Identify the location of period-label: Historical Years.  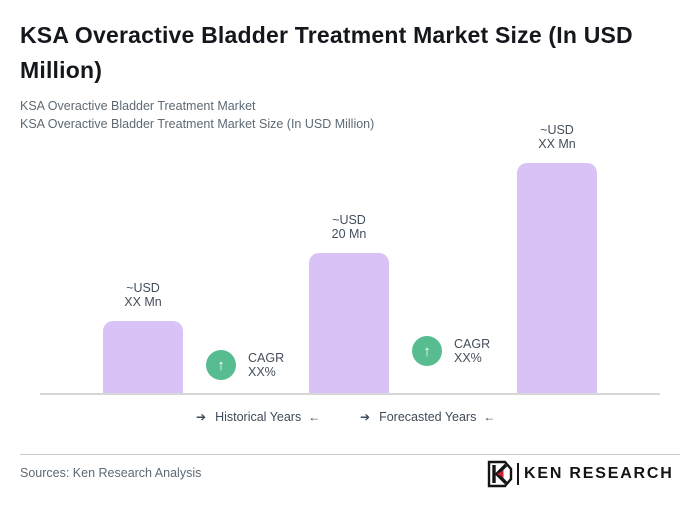
(258, 417).